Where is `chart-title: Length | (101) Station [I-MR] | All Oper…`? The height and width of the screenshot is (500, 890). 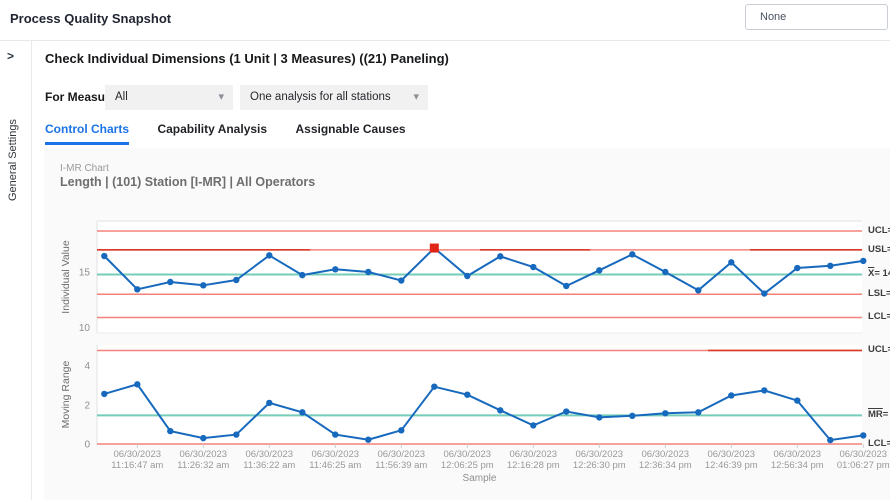
chart-title: Length | (101) Station [I-MR] | All Oper… is located at coordinates (188, 182).